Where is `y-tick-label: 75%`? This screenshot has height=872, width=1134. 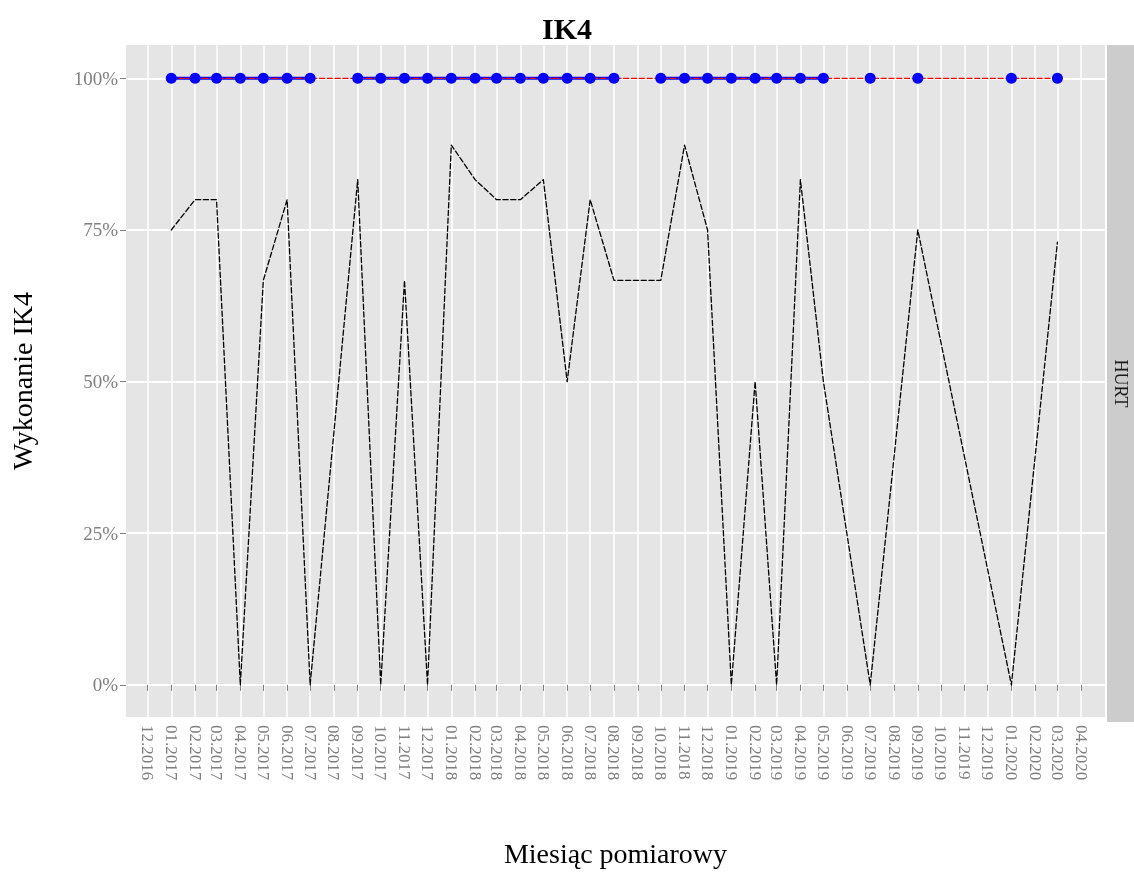 y-tick-label: 75% is located at coordinates (101, 230).